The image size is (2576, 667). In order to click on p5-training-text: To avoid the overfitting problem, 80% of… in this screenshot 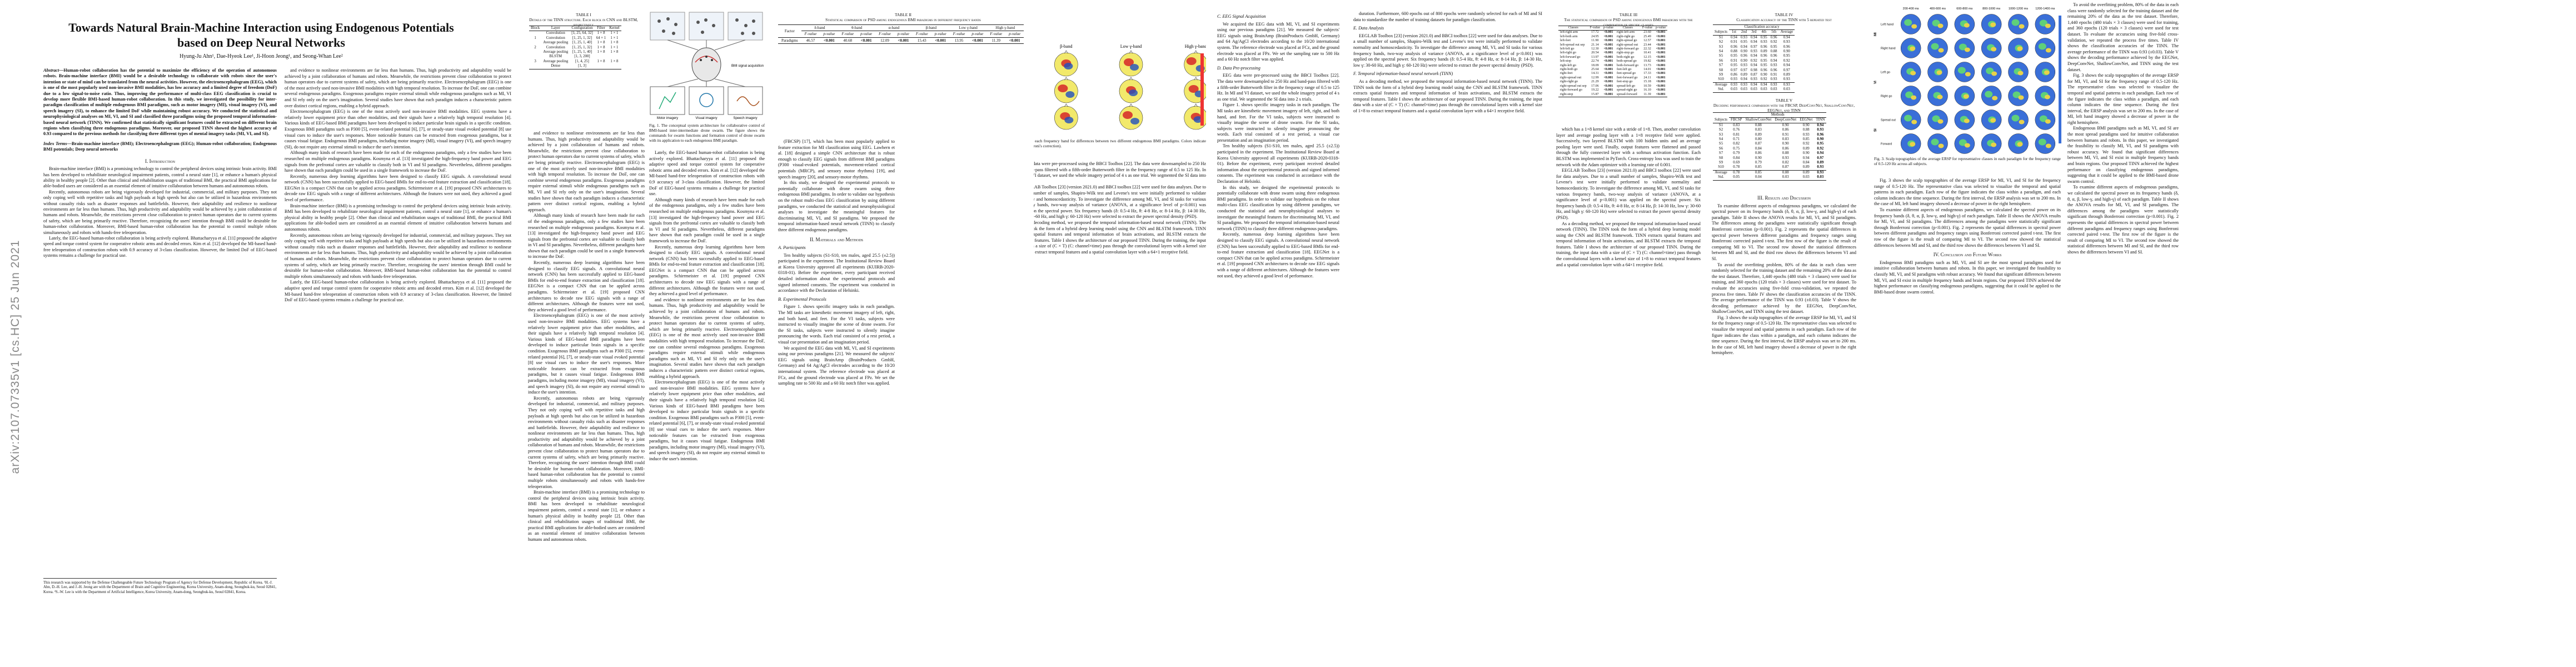, I will do `click(2123, 37)`.